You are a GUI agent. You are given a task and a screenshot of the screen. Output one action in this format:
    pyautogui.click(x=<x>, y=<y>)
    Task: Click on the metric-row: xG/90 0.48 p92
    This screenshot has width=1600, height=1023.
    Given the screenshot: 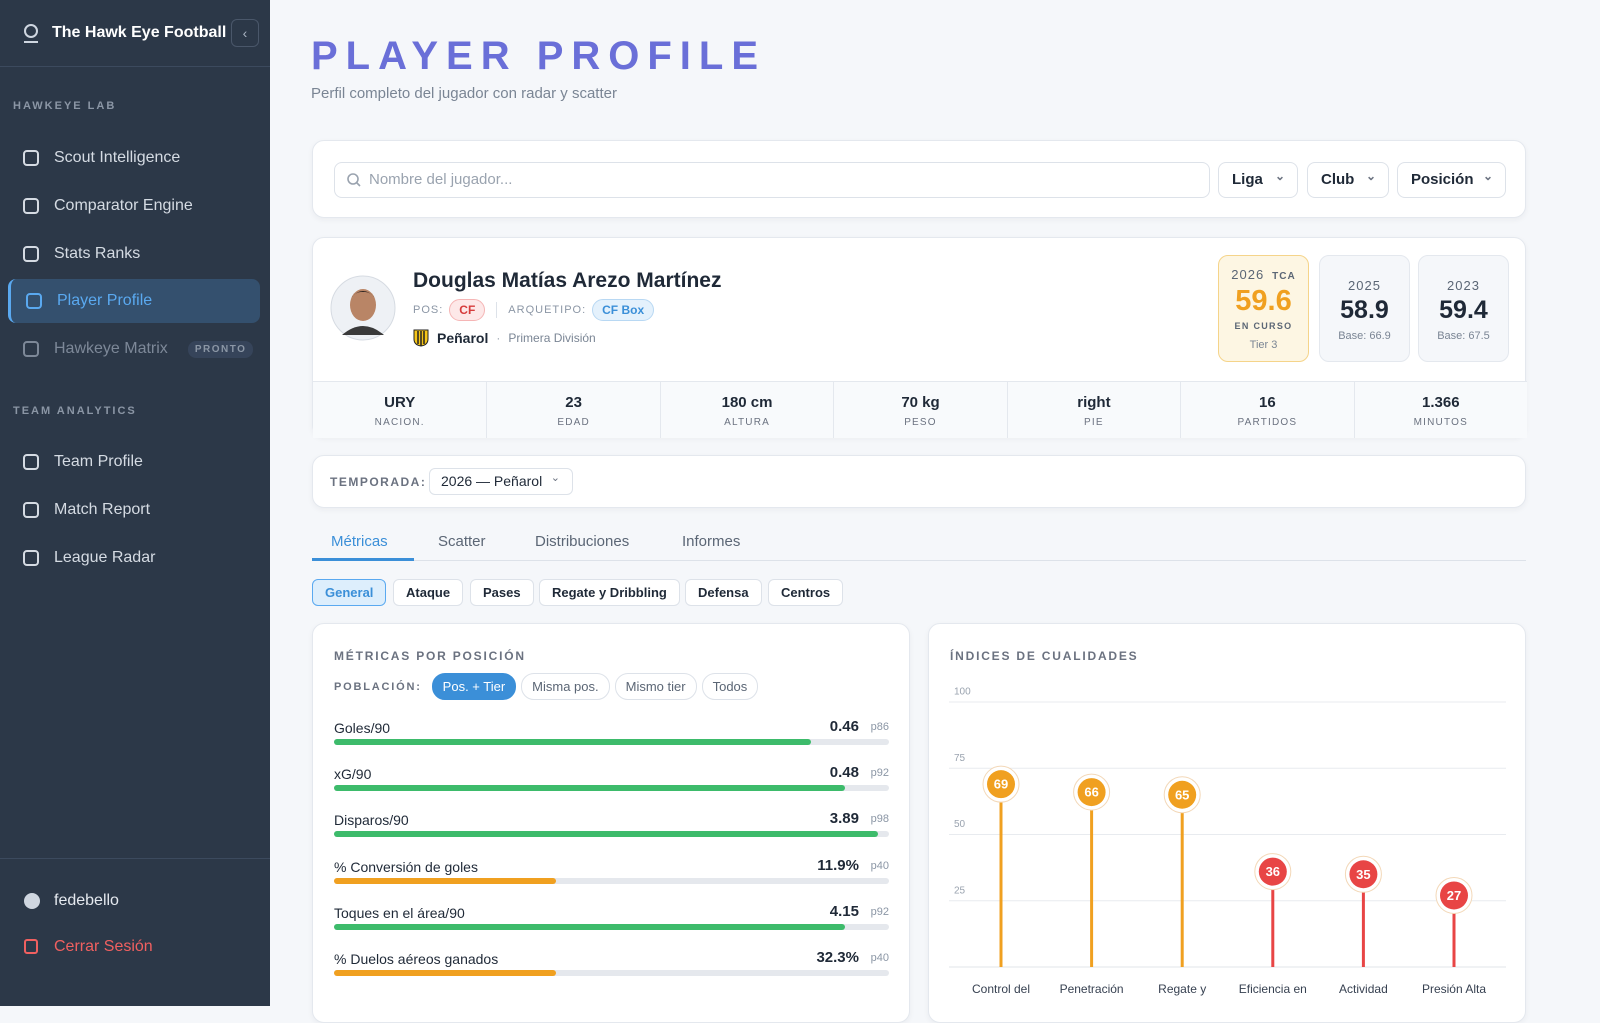 What is the action you would take?
    pyautogui.click(x=611, y=788)
    